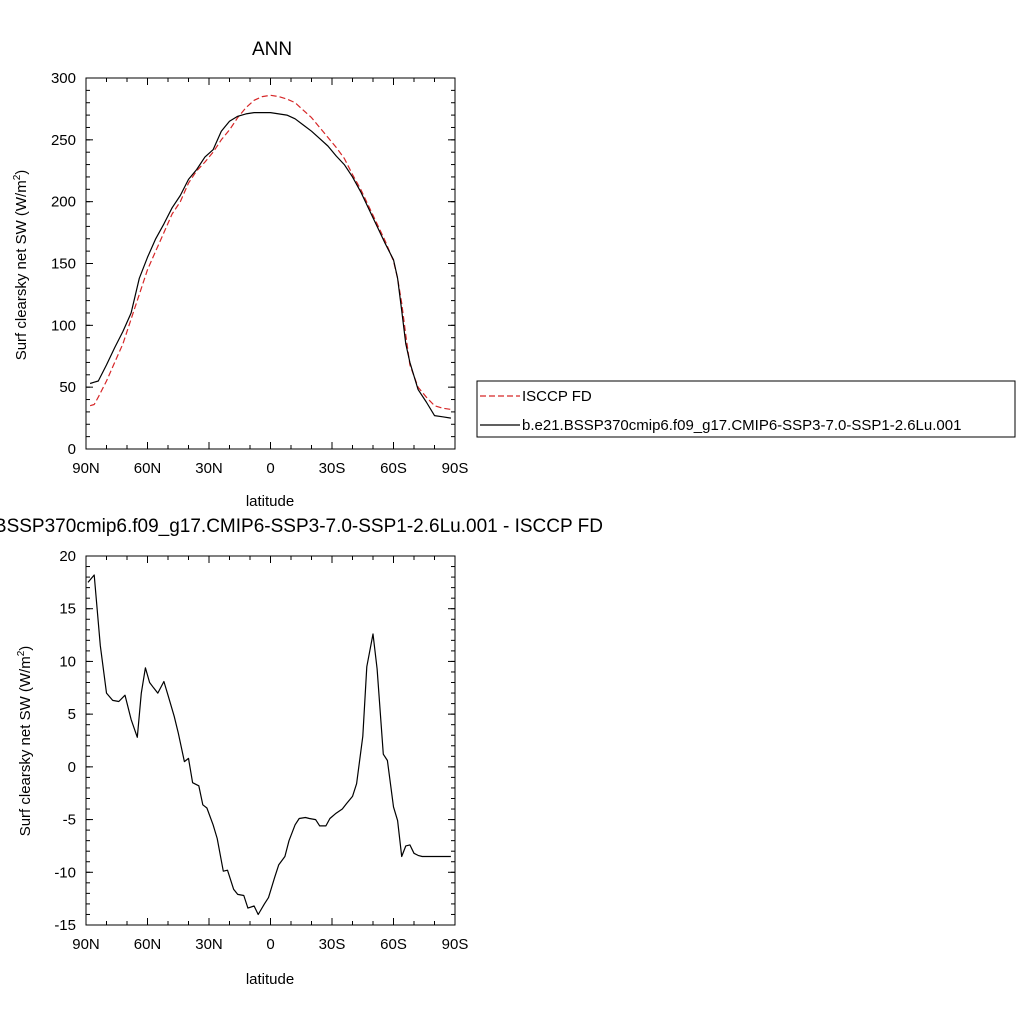  I want to click on top-chart-xlabel: latitude, so click(270, 501).